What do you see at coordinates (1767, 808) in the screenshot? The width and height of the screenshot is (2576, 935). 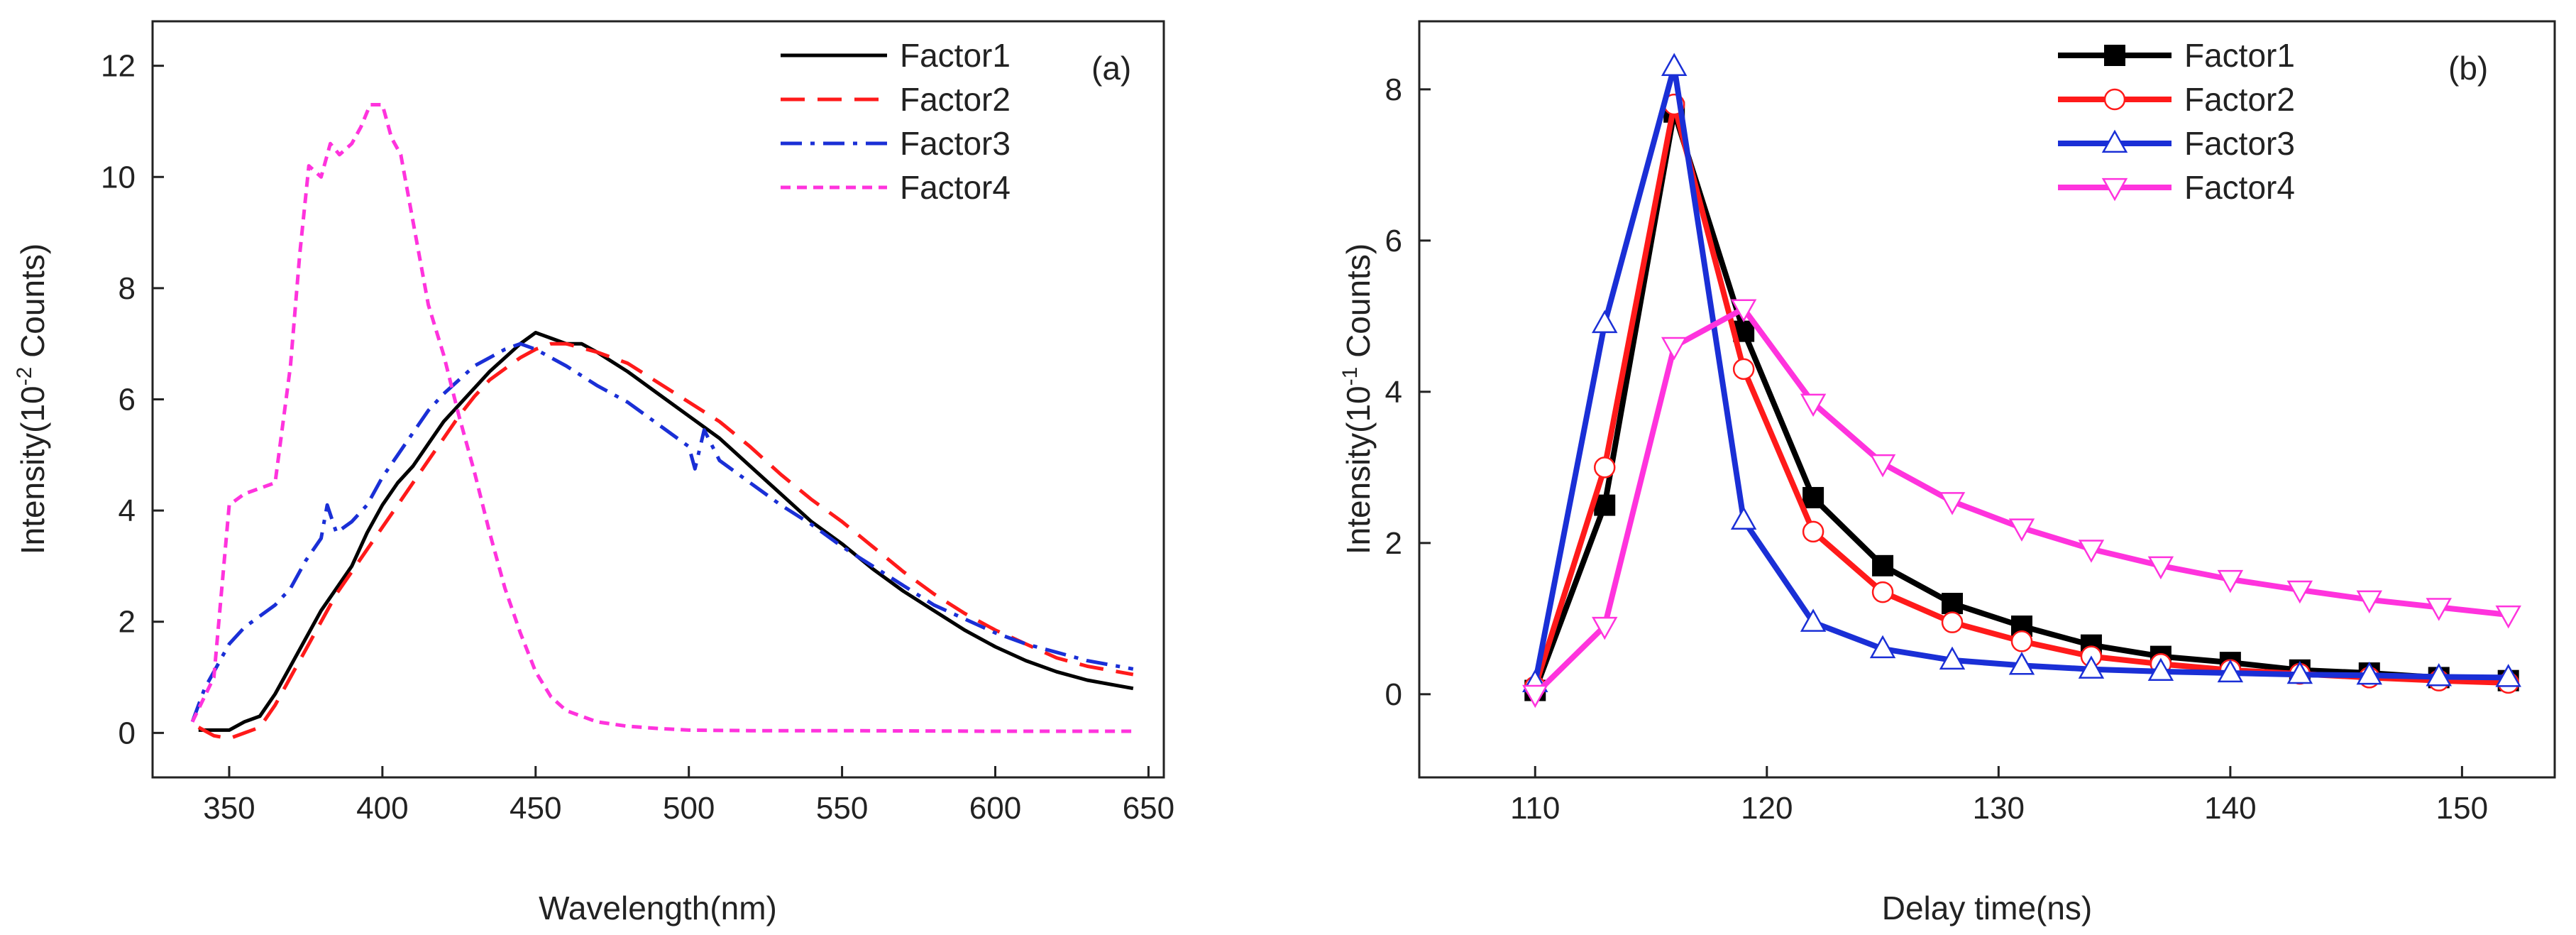 I see `x-tick-label: 120` at bounding box center [1767, 808].